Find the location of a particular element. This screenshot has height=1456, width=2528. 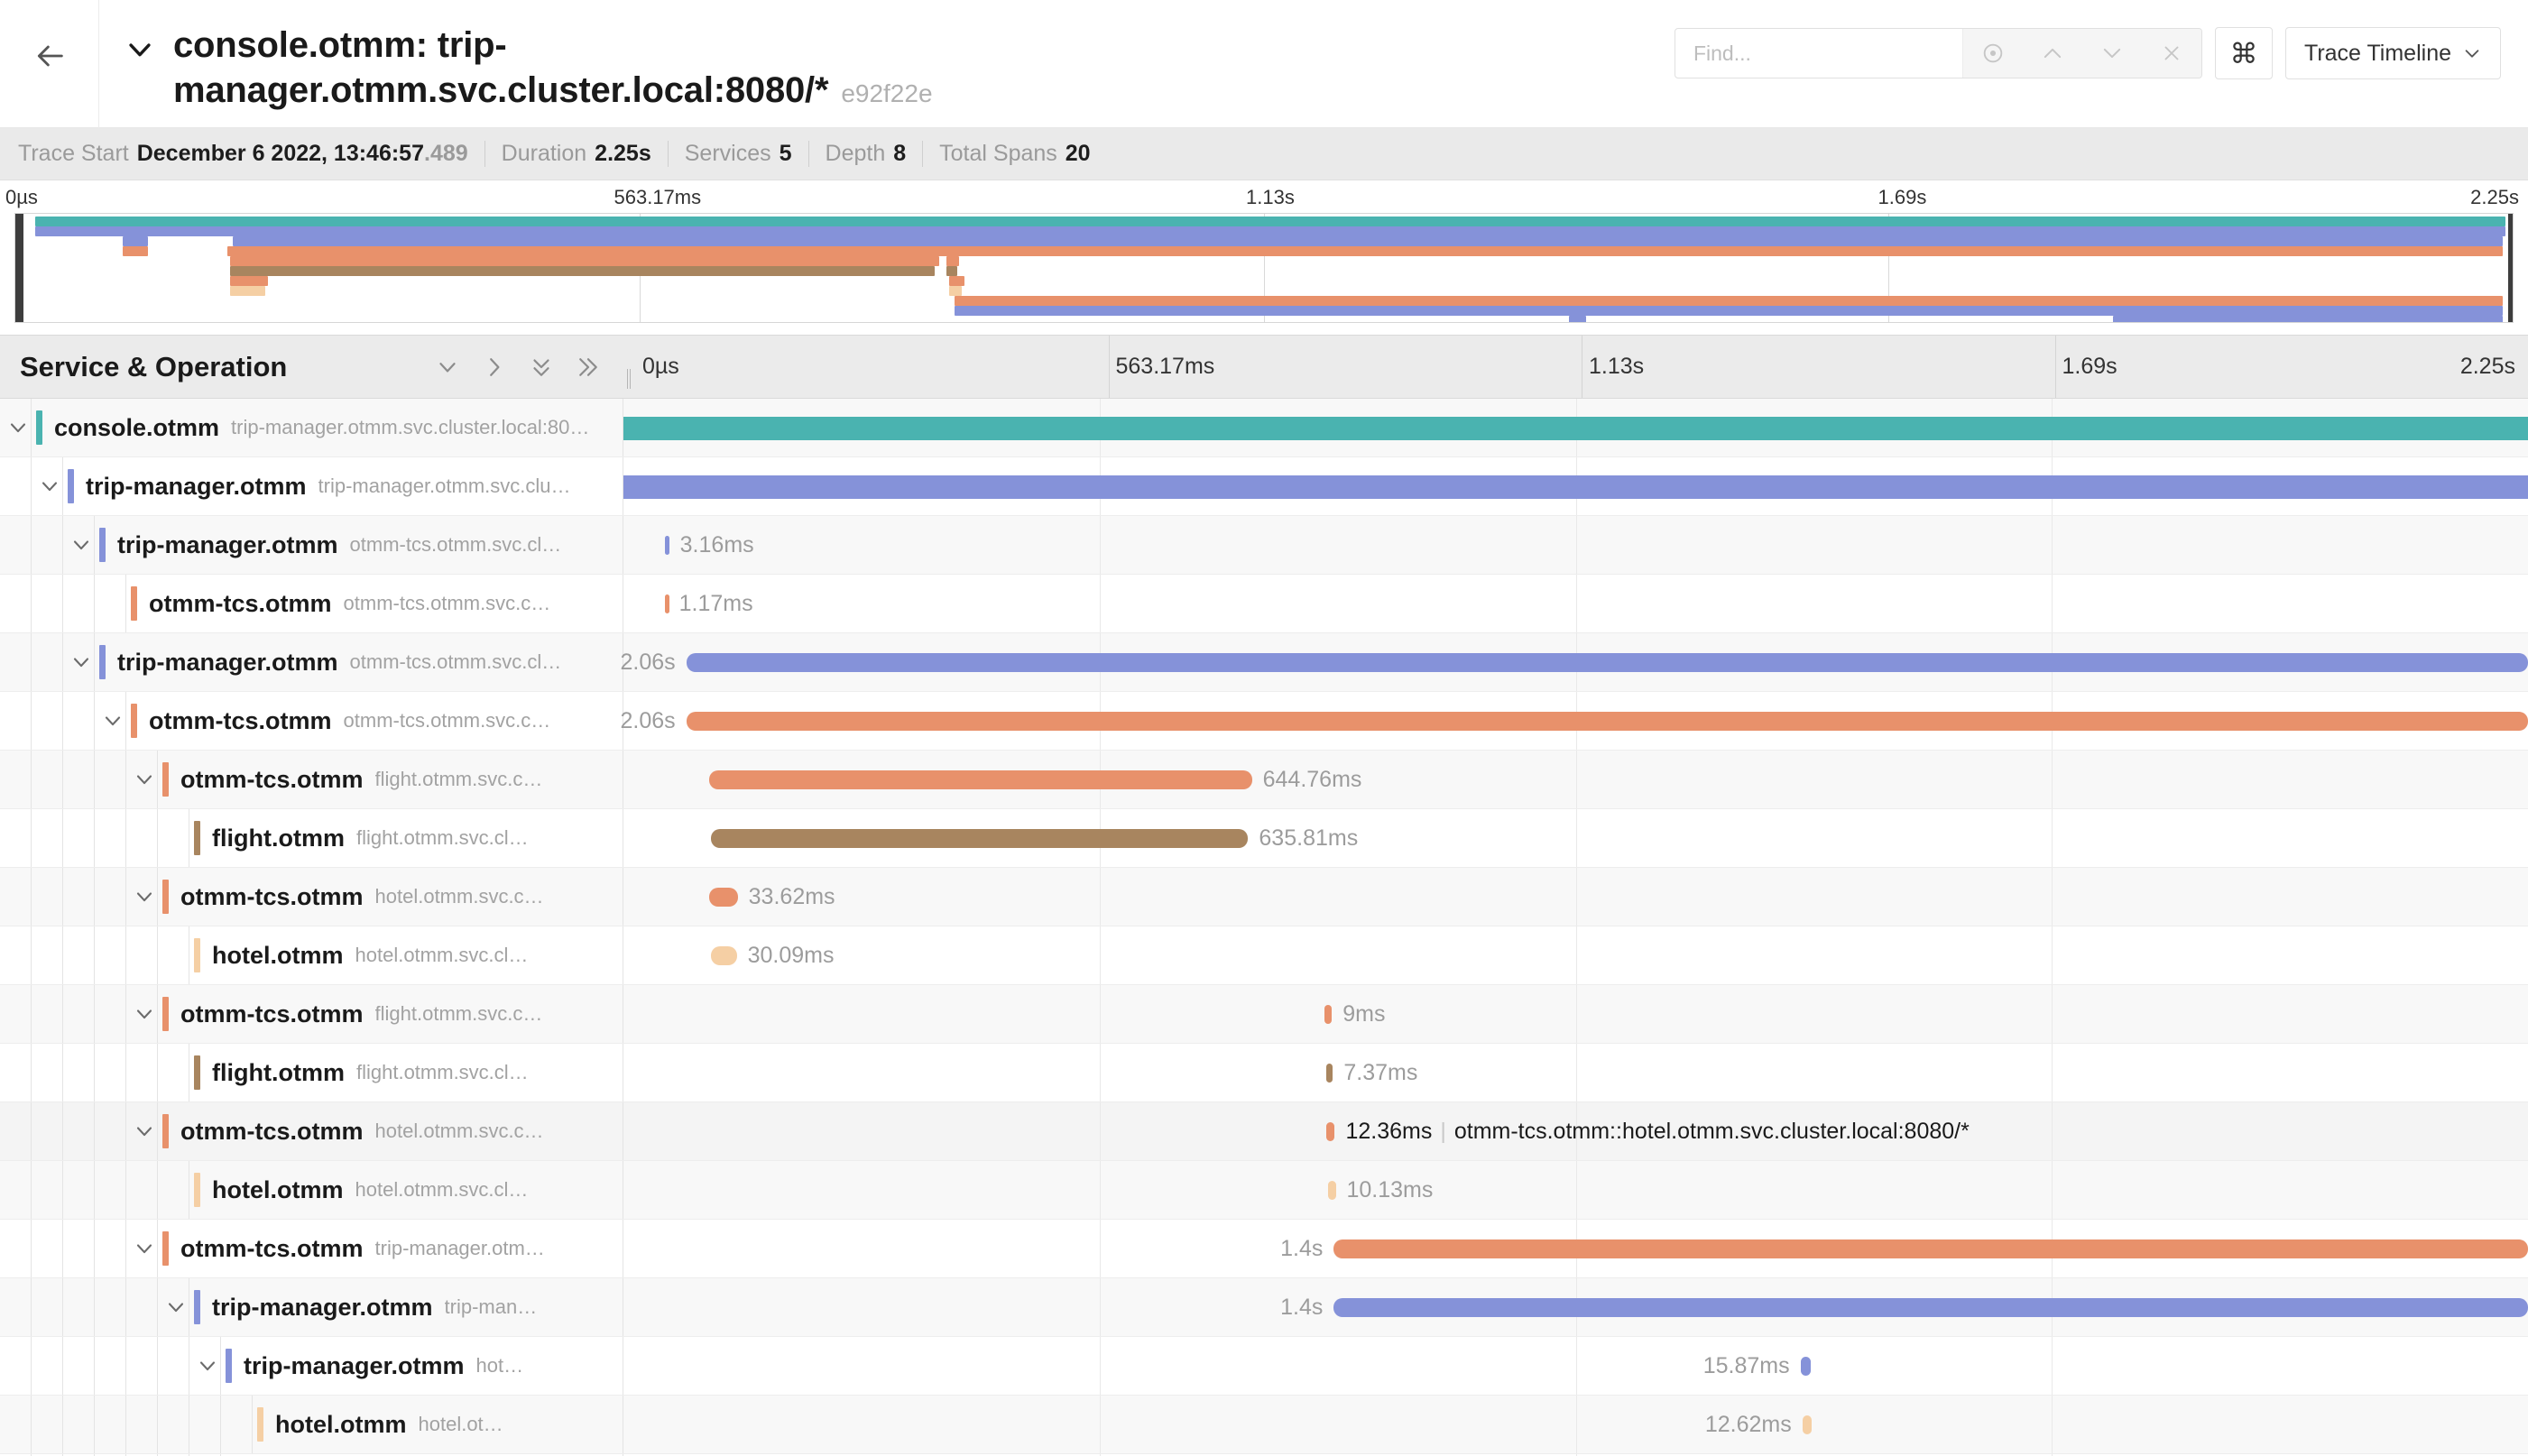

close-icon is located at coordinates (2171, 53).